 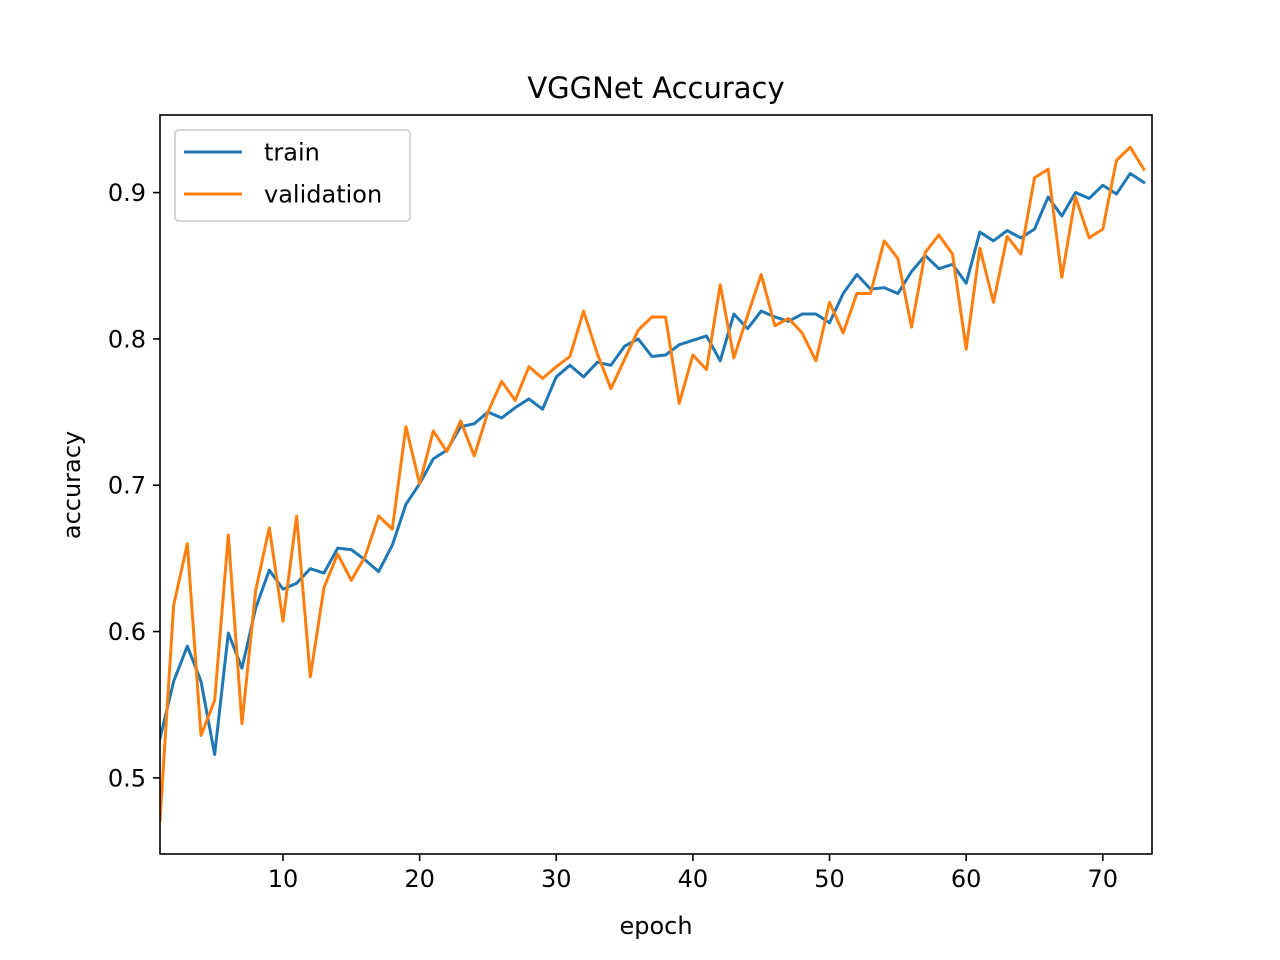 I want to click on x-tick-label: 50, so click(x=829, y=879).